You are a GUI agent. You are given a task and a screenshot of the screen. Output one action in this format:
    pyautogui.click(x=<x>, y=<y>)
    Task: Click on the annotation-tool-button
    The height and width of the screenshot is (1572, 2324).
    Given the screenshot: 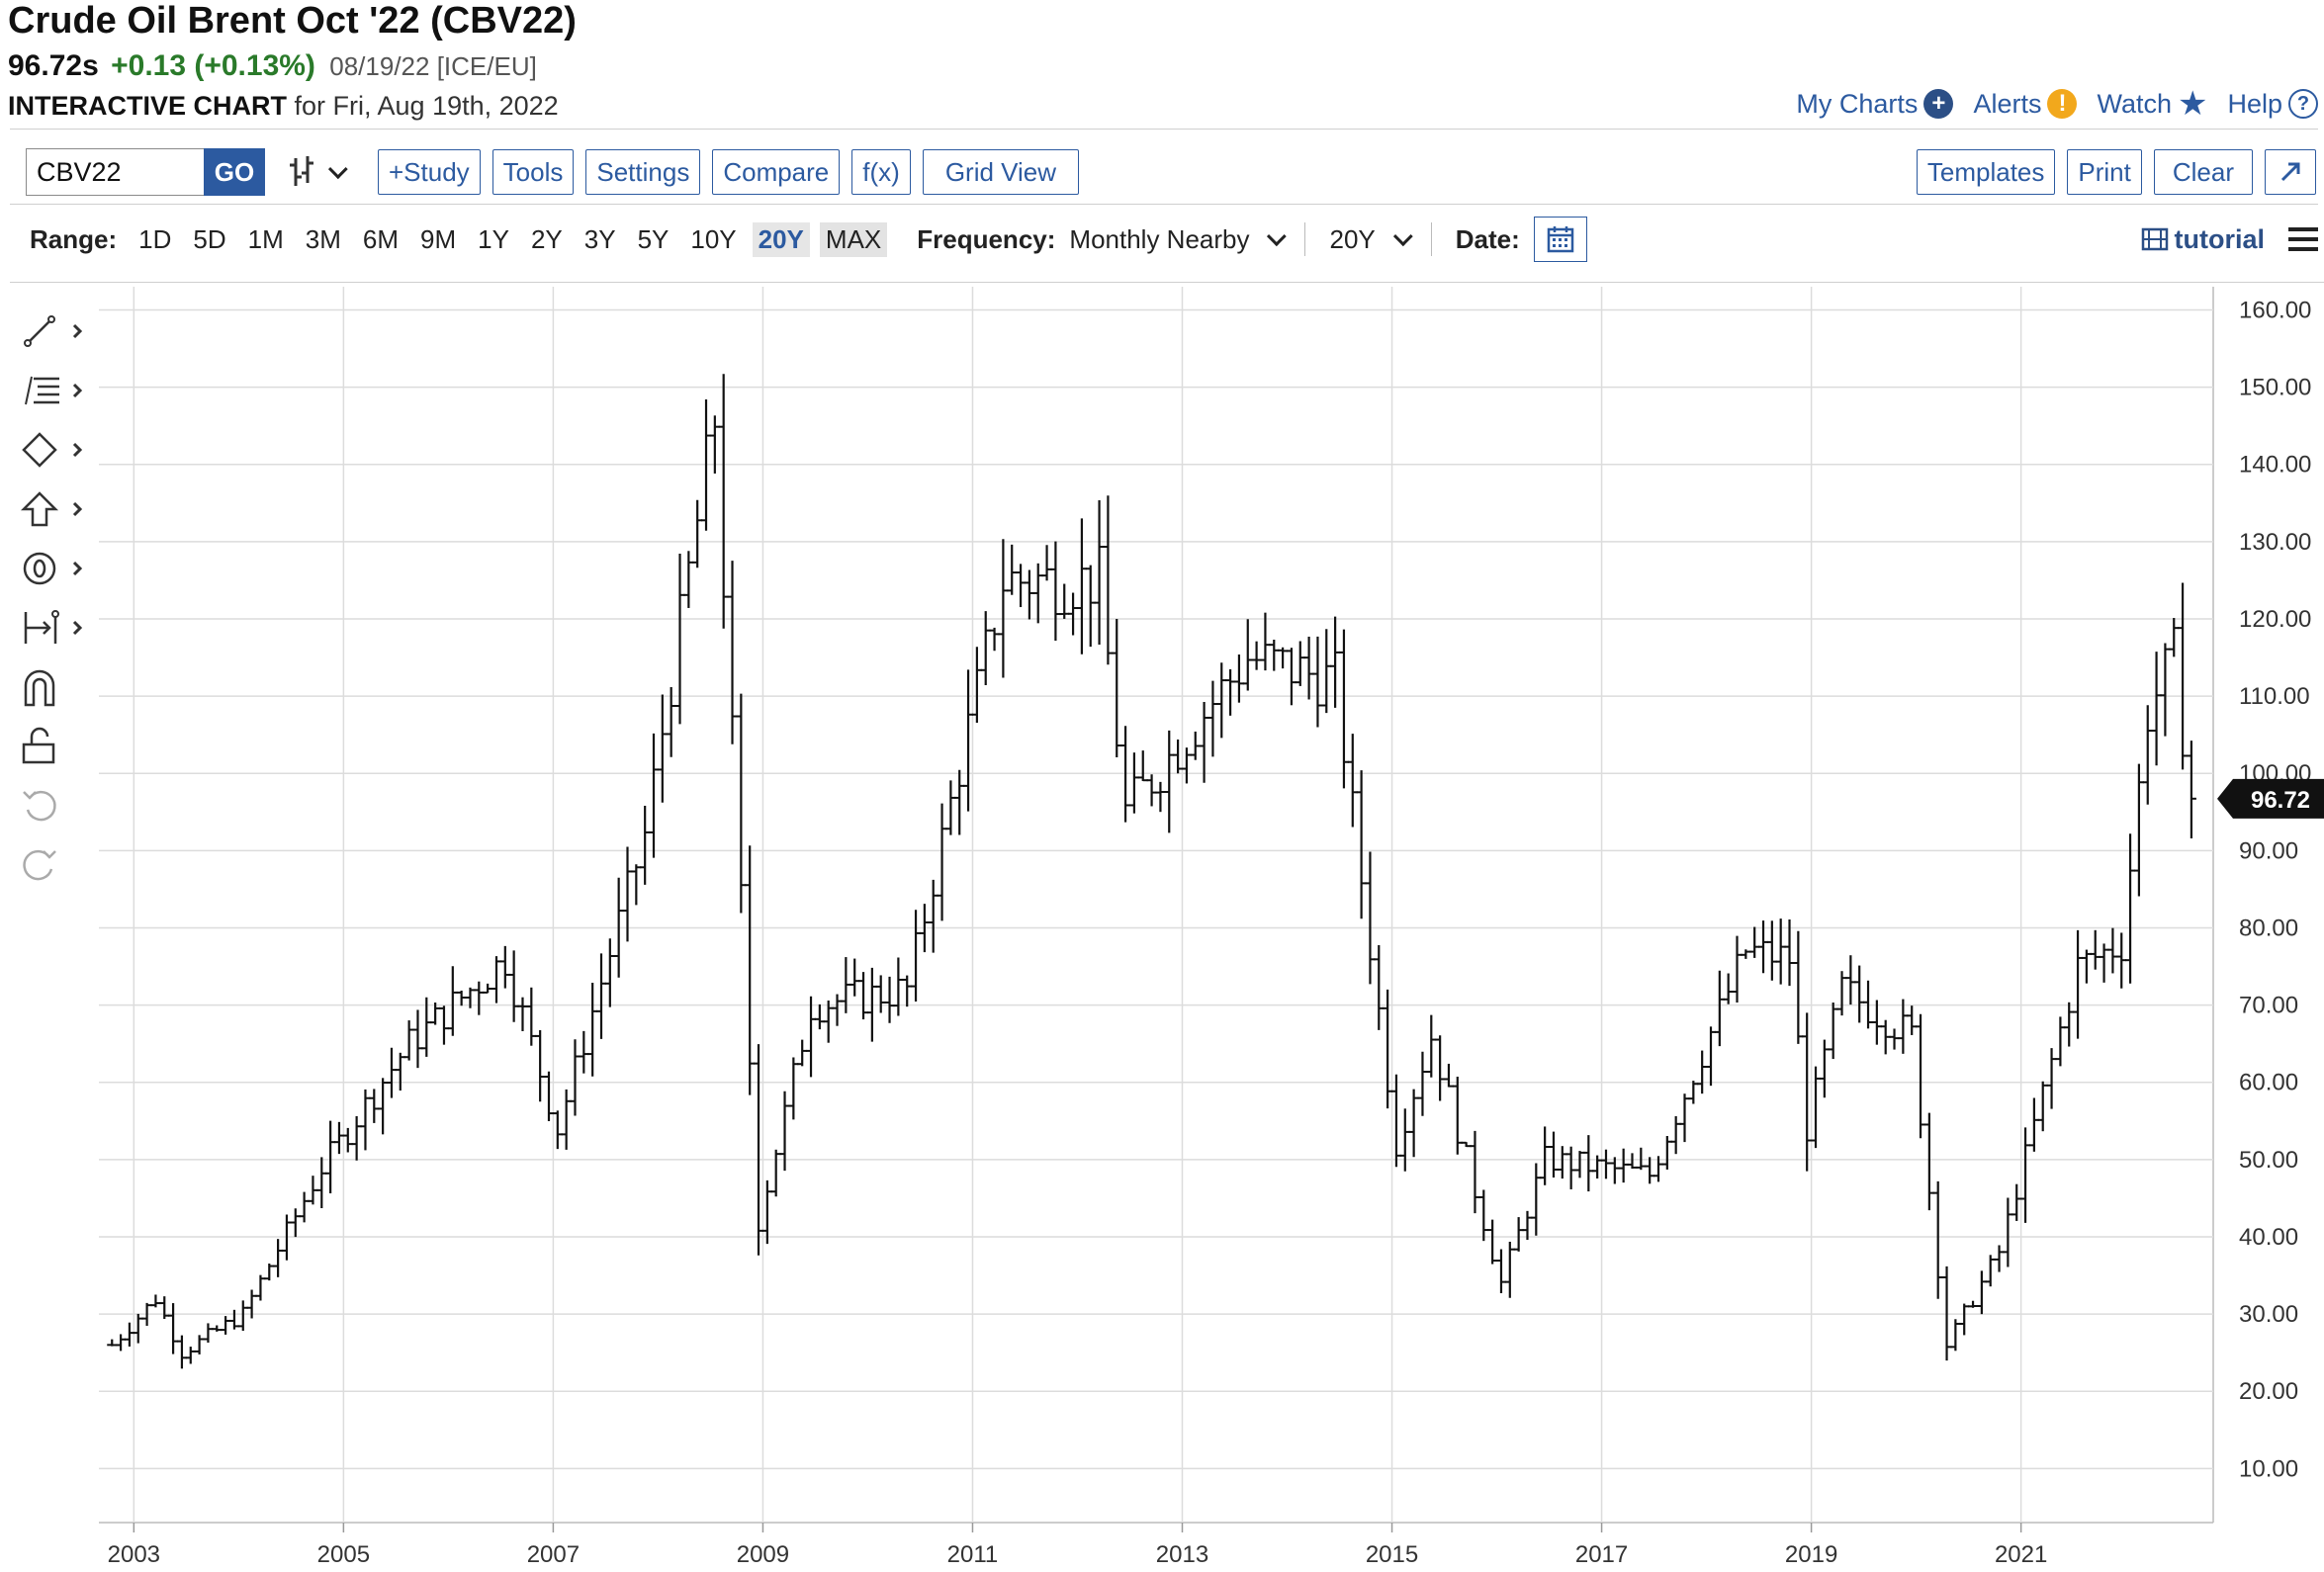 What is the action you would take?
    pyautogui.click(x=55, y=569)
    